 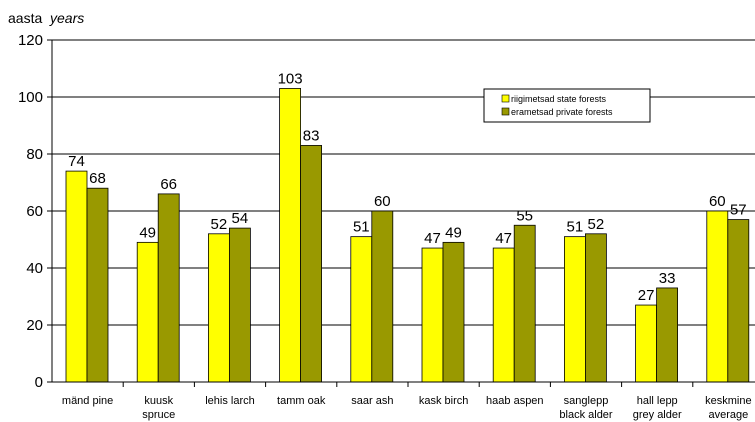 I want to click on x-category-label-line: average, so click(x=729, y=415).